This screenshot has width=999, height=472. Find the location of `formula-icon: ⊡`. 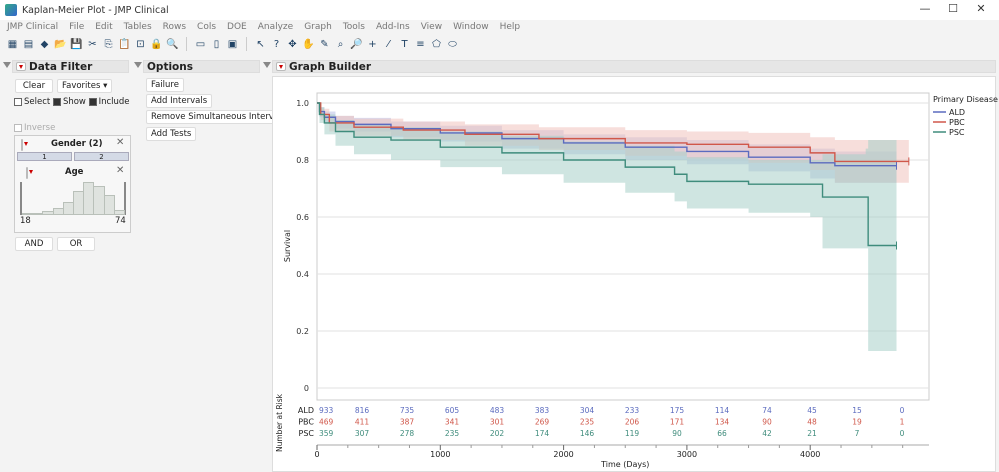

formula-icon: ⊡ is located at coordinates (140, 44).